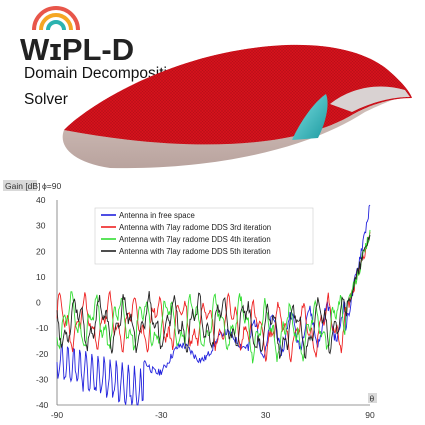 This screenshot has height=425, width=425. I want to click on y-tick-label: 30, so click(41, 226).